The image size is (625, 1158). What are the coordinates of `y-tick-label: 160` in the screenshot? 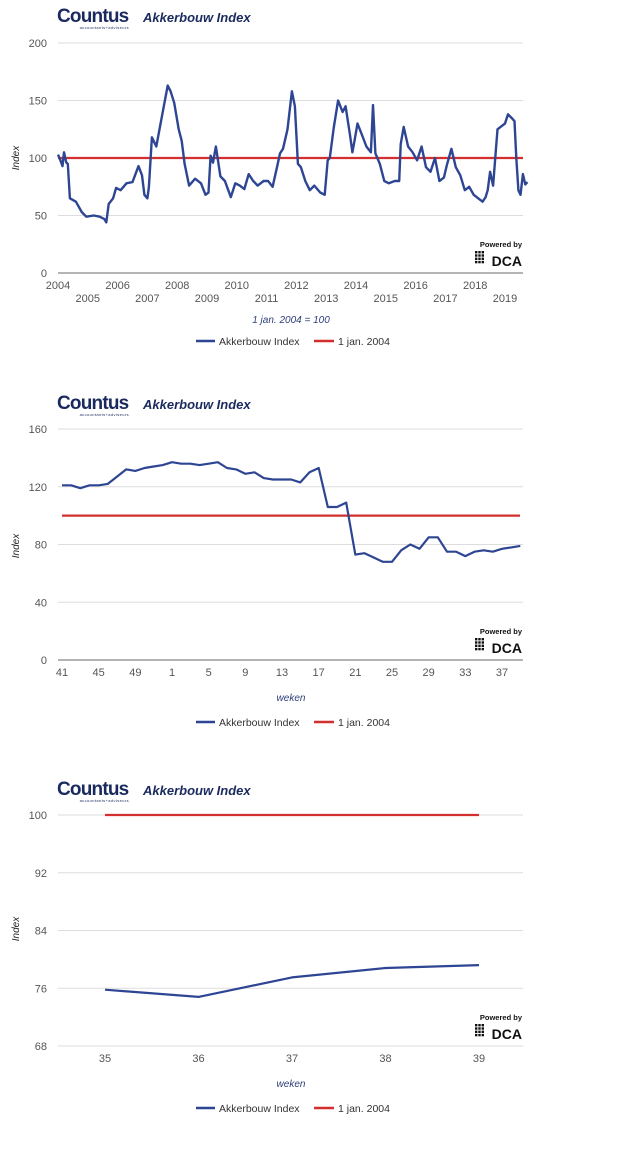 It's located at (38, 430).